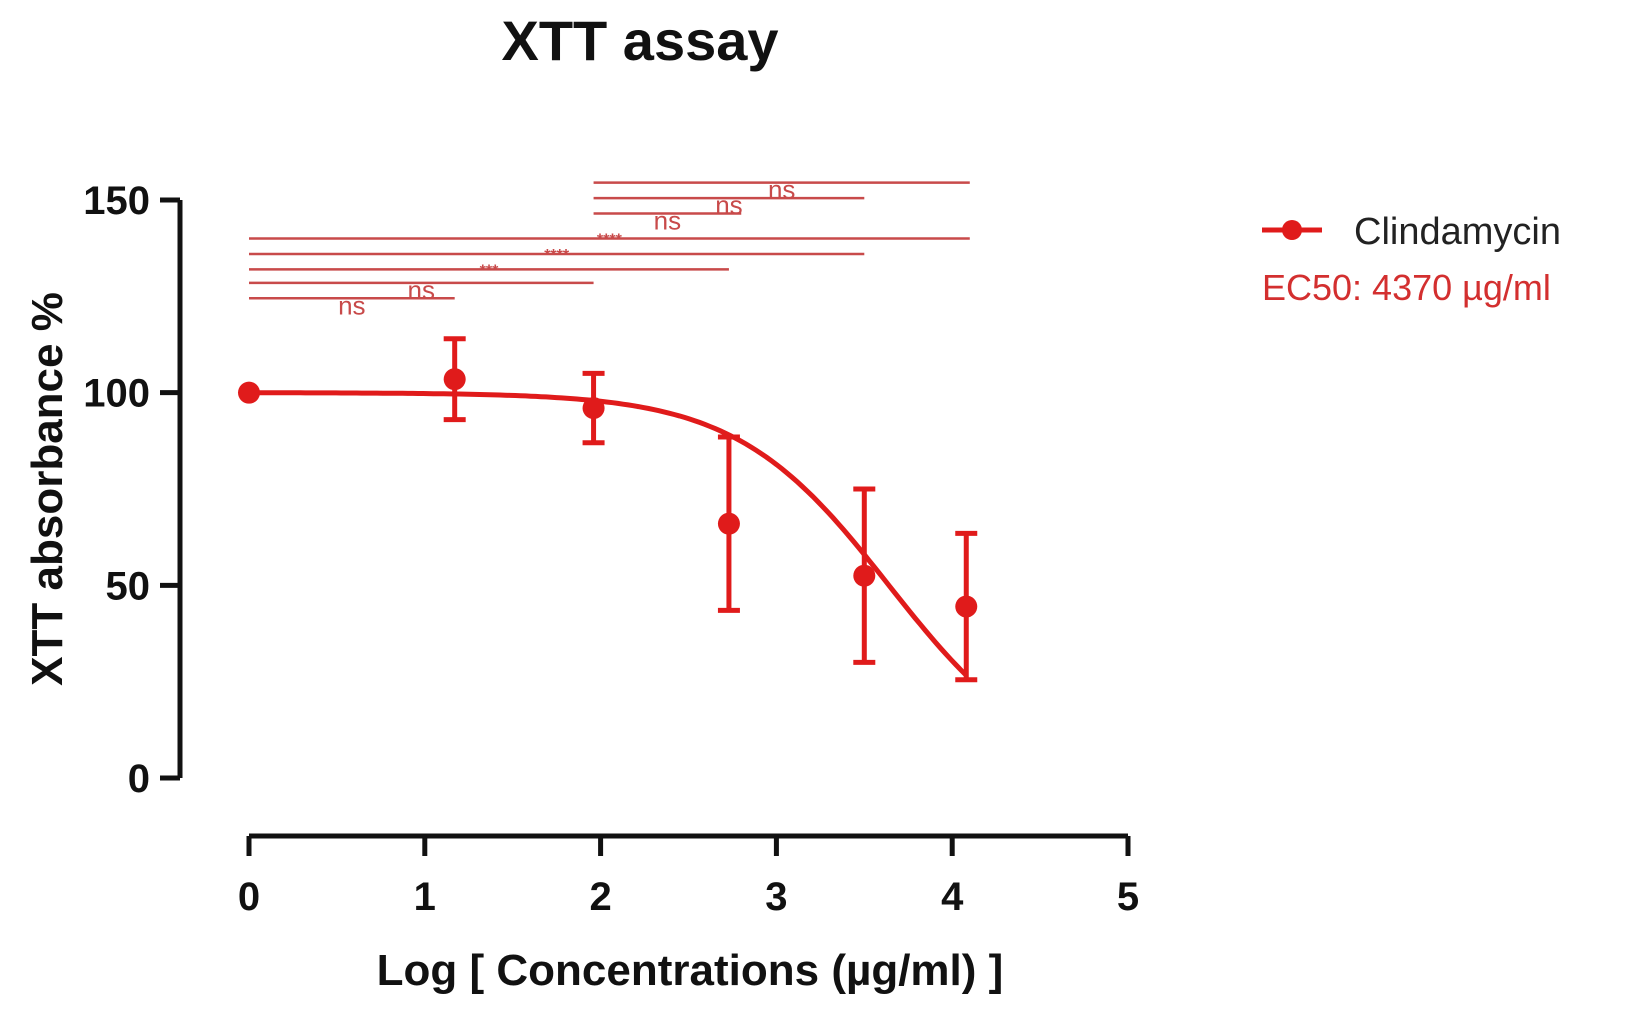 The width and height of the screenshot is (1631, 1021). Describe the element at coordinates (600, 897) in the screenshot. I see `x-tick-label: 2` at that location.